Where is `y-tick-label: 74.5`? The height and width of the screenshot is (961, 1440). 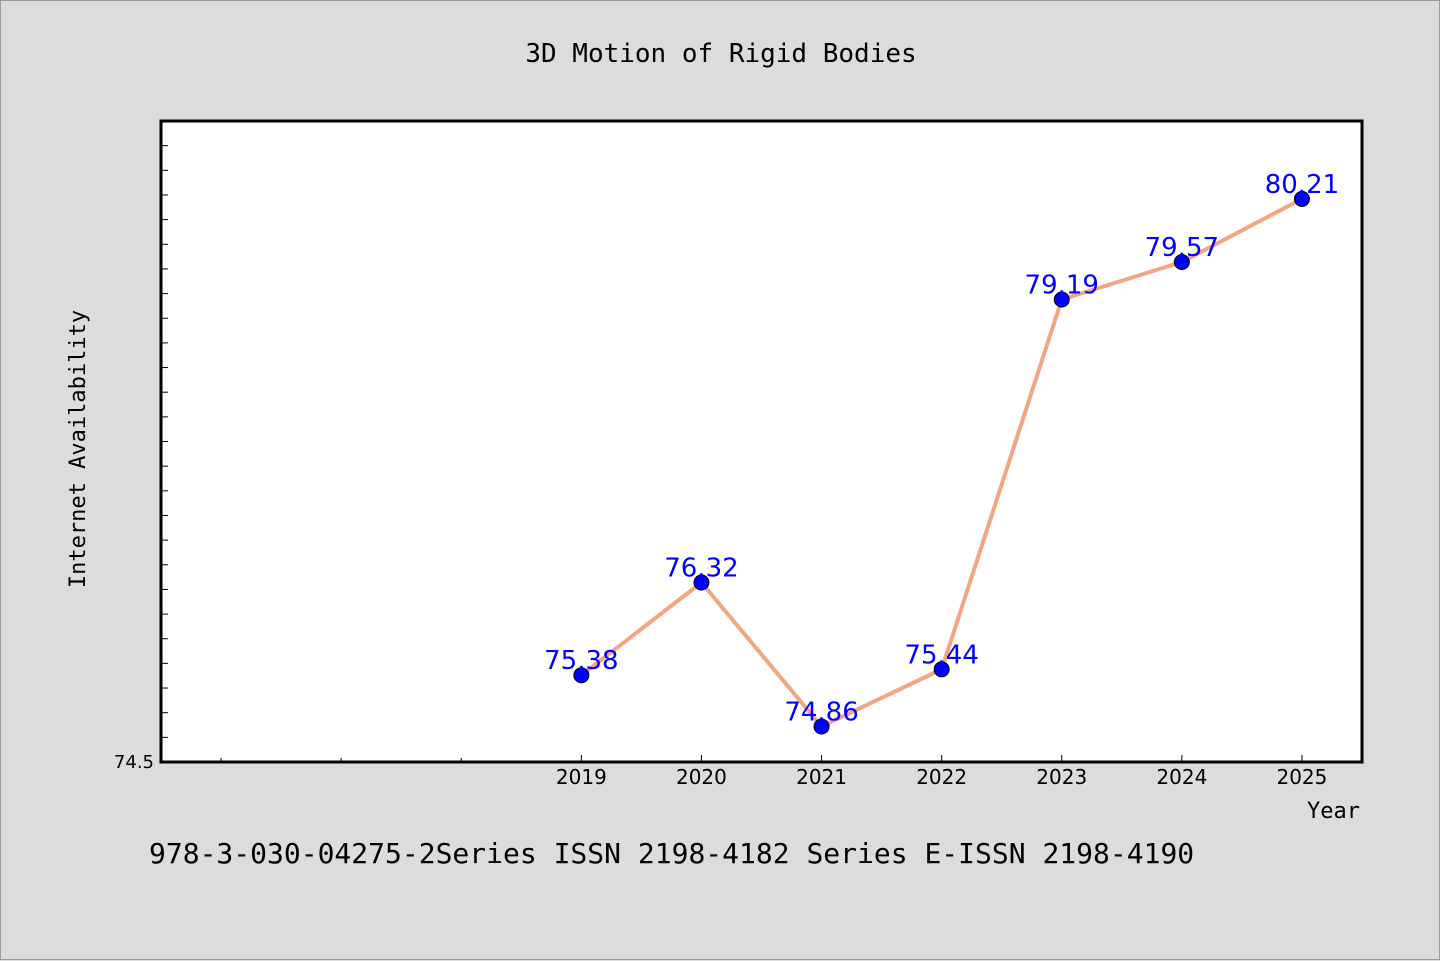
y-tick-label: 74.5 is located at coordinates (134, 762).